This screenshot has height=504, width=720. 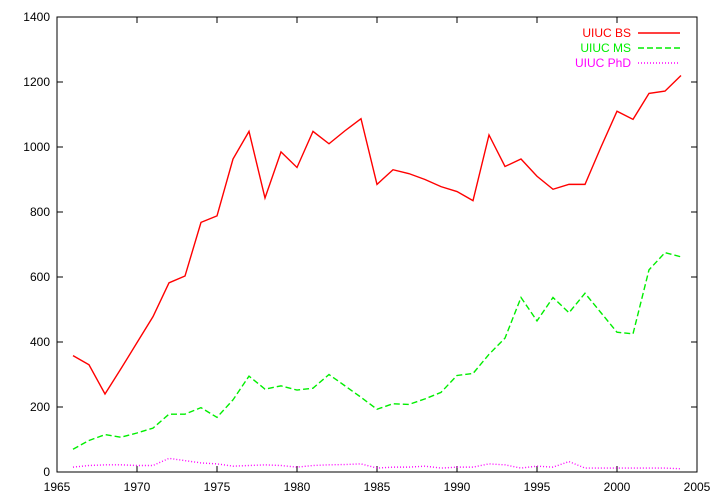 I want to click on x-tick-label: 2000, so click(x=617, y=487).